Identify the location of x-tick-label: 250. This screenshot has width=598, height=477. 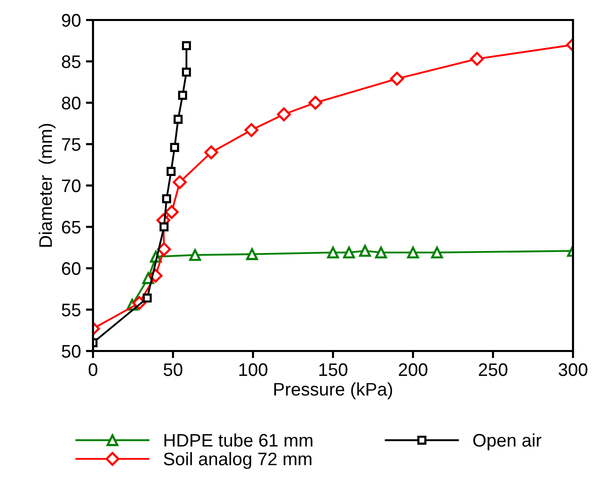
(493, 369).